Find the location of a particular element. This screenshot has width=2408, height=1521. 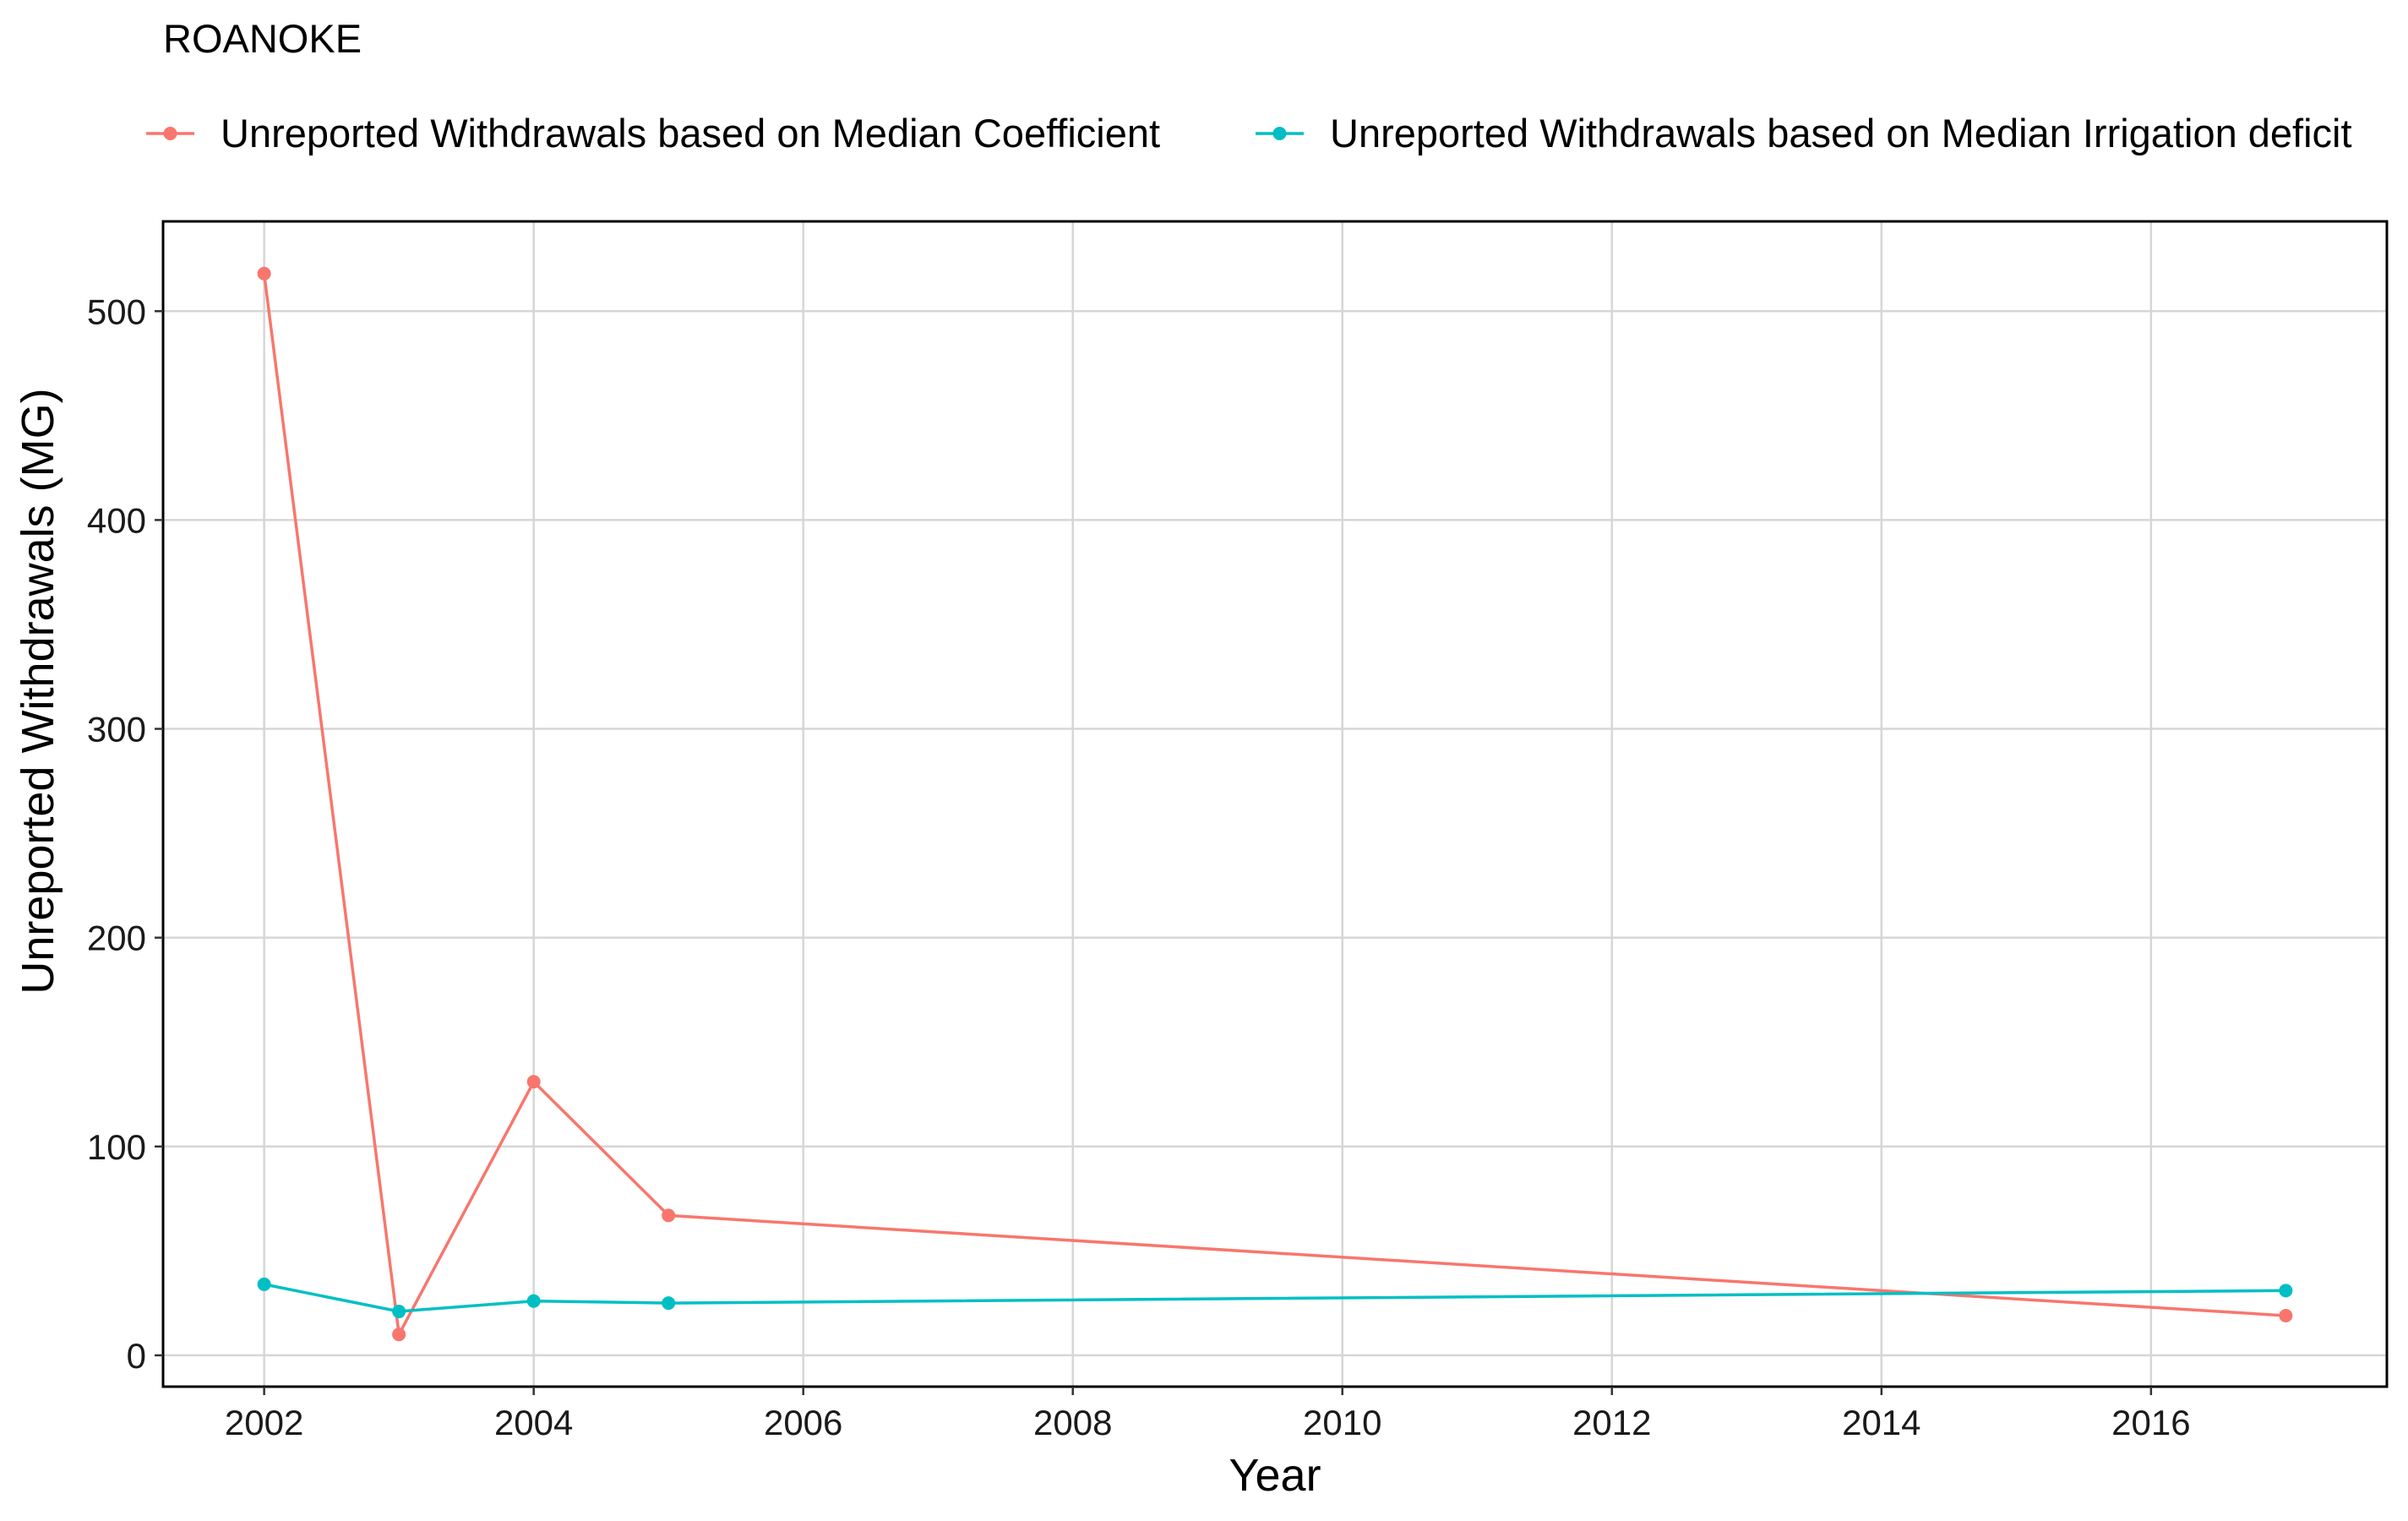

x-tick-label: 2016 is located at coordinates (2150, 1422).